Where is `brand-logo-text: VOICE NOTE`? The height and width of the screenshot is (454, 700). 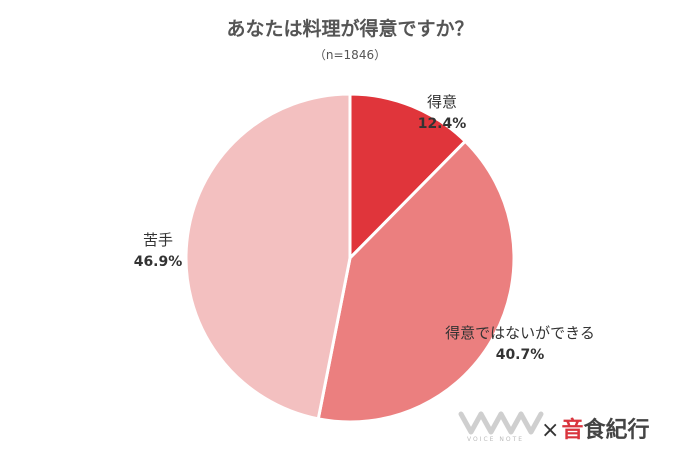
brand-logo-text: VOICE NOTE is located at coordinates (496, 439).